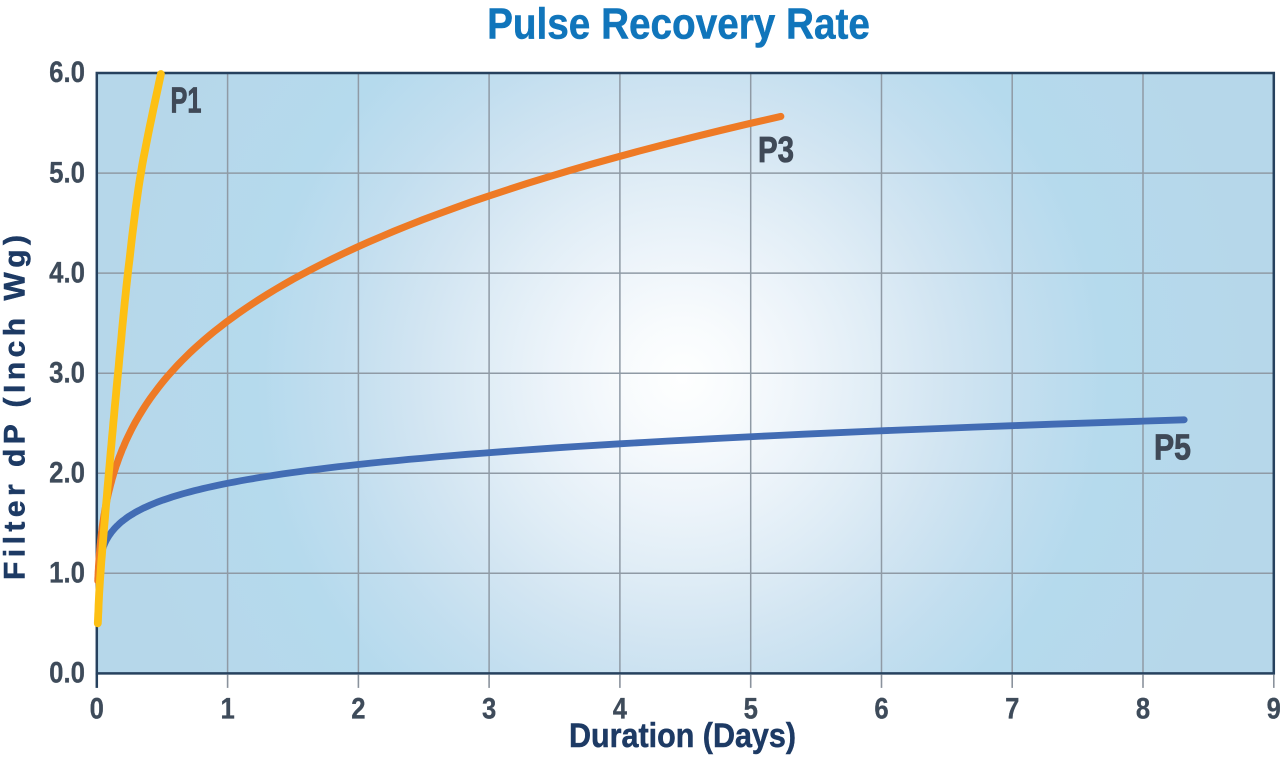  I want to click on svg-text: P3, so click(776, 149).